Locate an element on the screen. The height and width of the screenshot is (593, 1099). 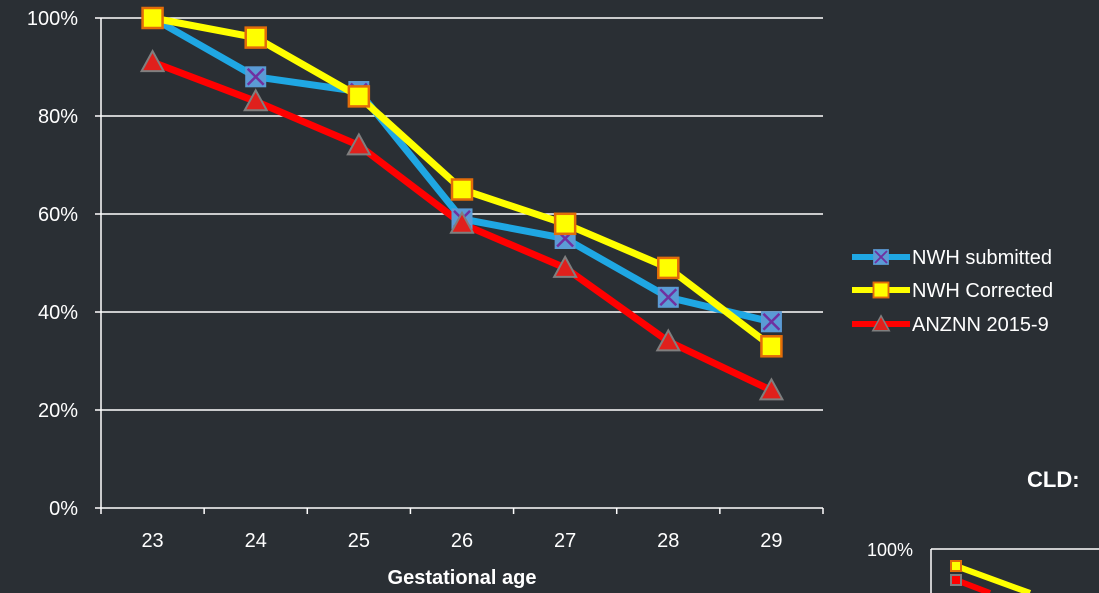
cld-y-tick-label: 100% is located at coordinates (890, 550).